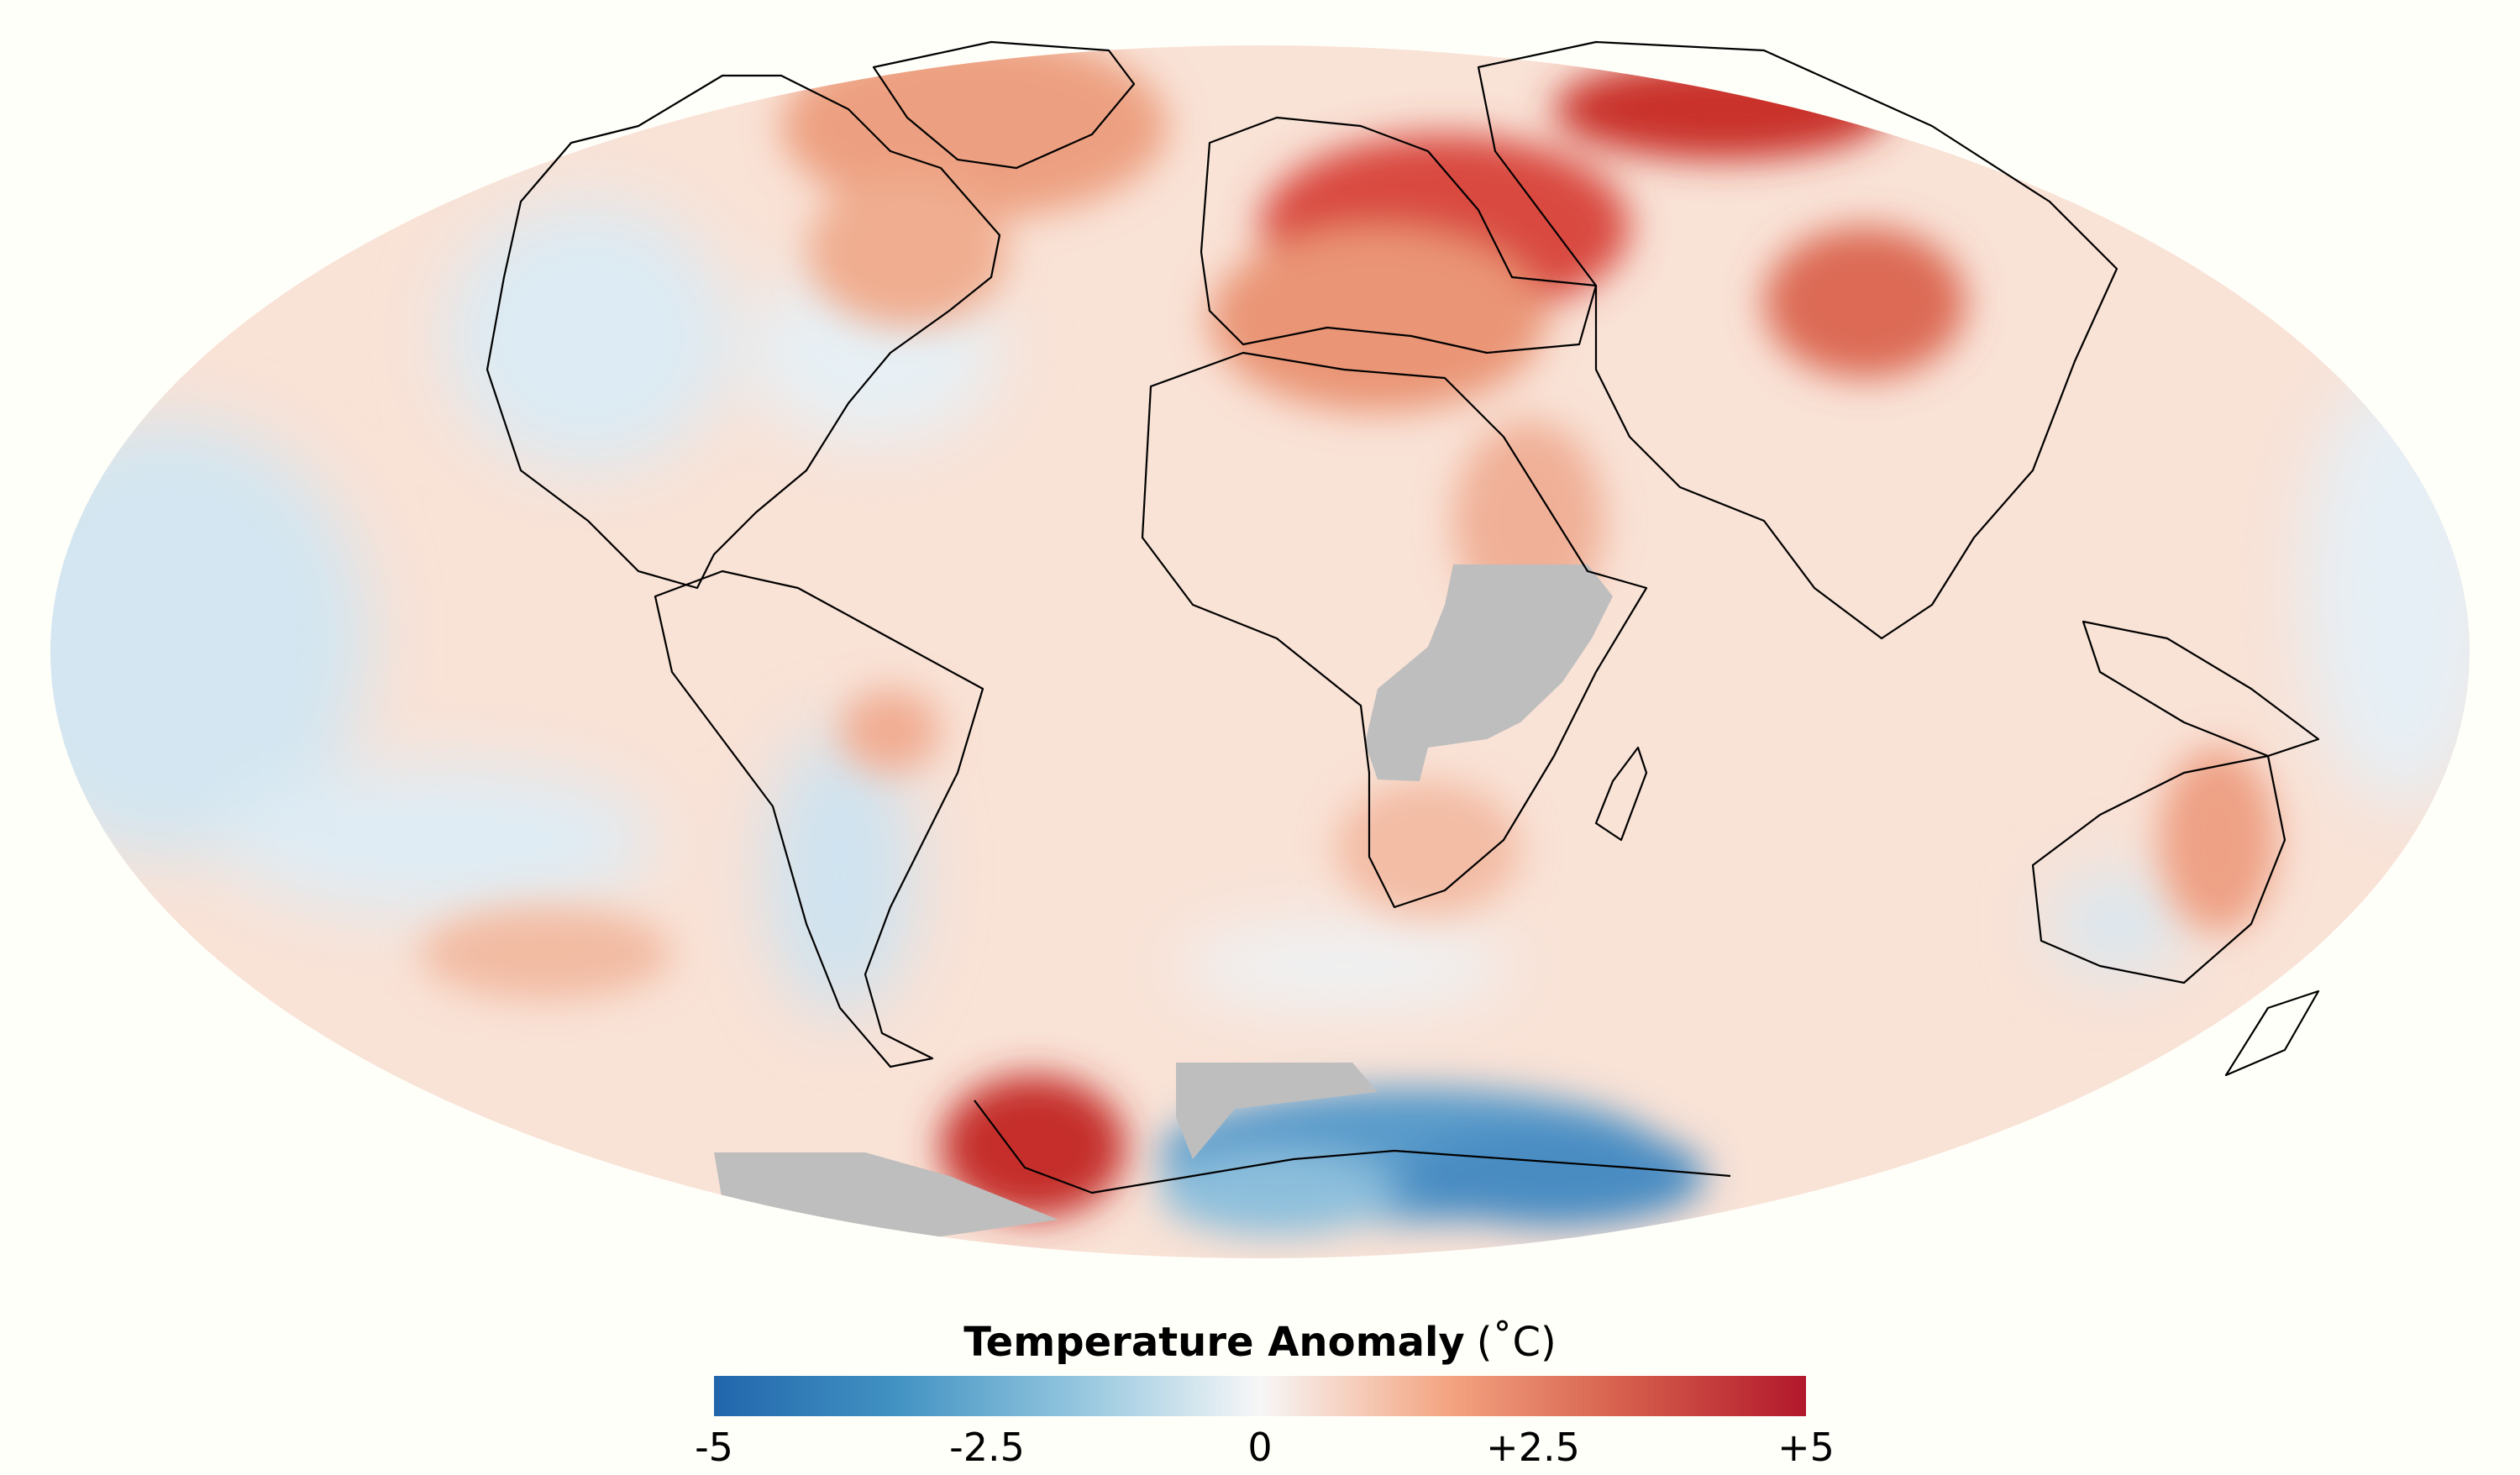  What do you see at coordinates (1394, 630) in the screenshot?
I see `africa-coastline` at bounding box center [1394, 630].